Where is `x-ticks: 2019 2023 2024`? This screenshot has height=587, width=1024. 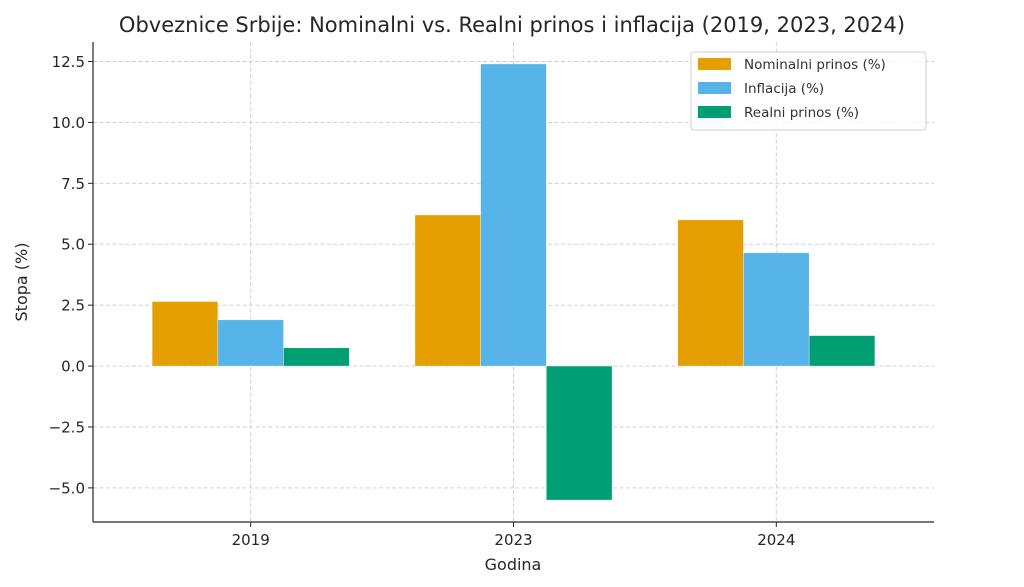 x-ticks: 2019 2023 2024 is located at coordinates (513, 535).